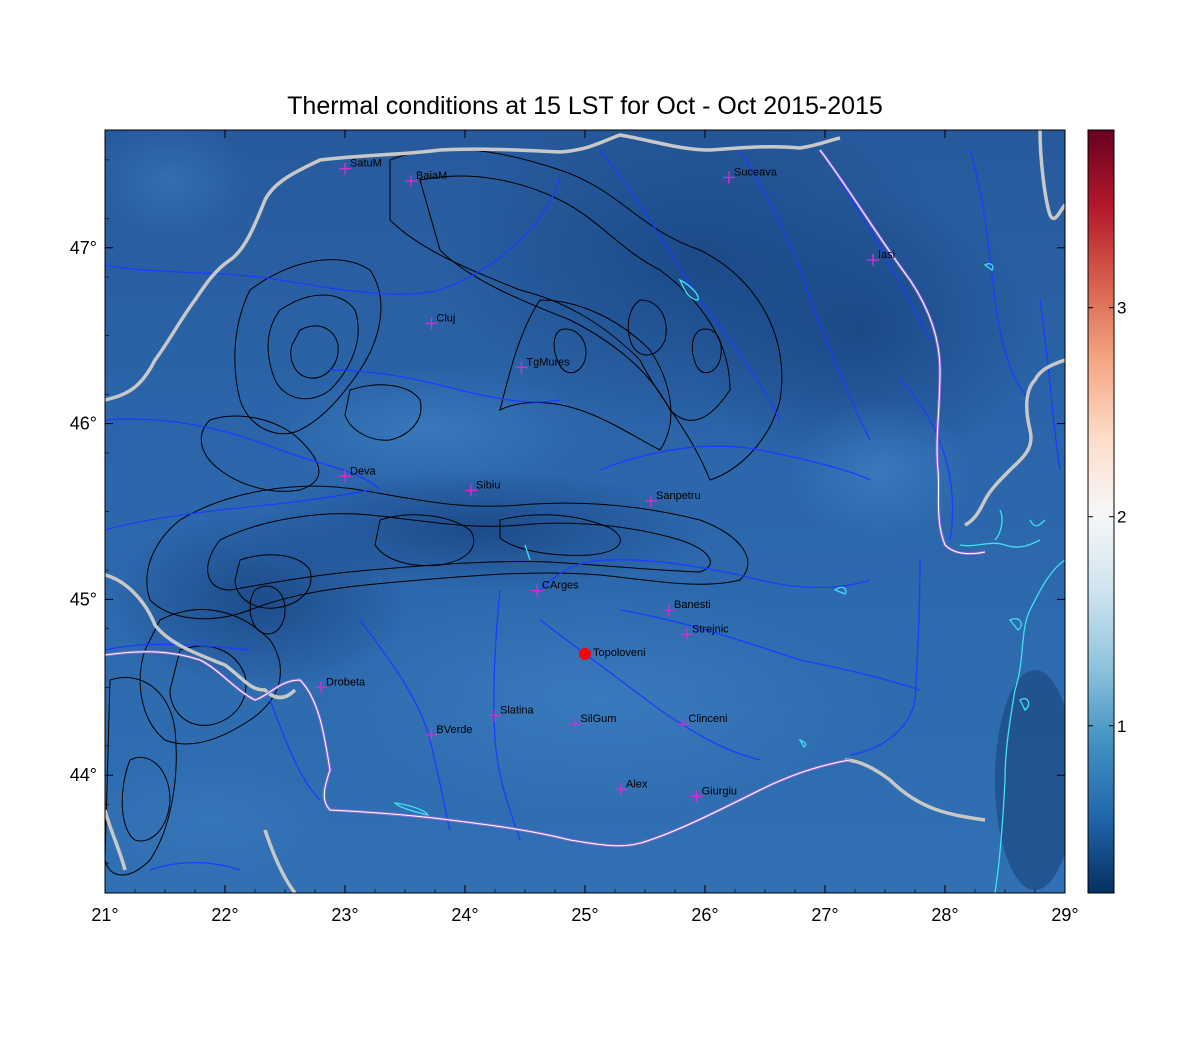 The height and width of the screenshot is (1050, 1200). Describe the element at coordinates (707, 719) in the screenshot. I see `city-label: Clinceni` at that location.